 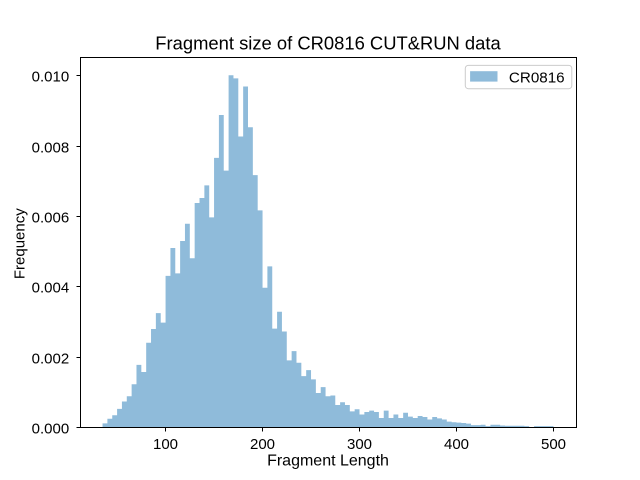 What do you see at coordinates (51, 147) in the screenshot?
I see `svg-text: 0.008` at bounding box center [51, 147].